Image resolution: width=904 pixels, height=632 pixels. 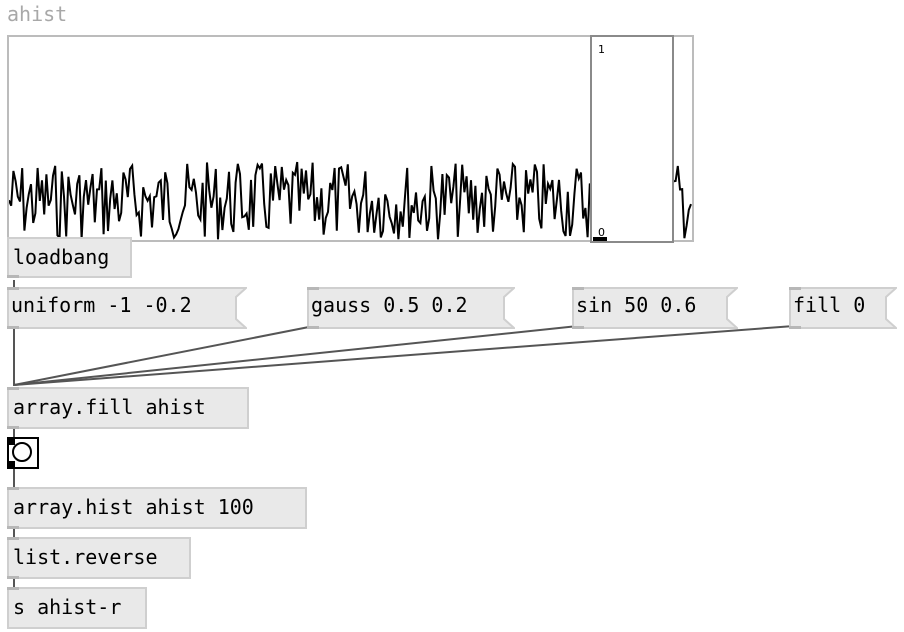 What do you see at coordinates (101, 305) in the screenshot?
I see `message-uniform-label: uniform -1 -0.2` at bounding box center [101, 305].